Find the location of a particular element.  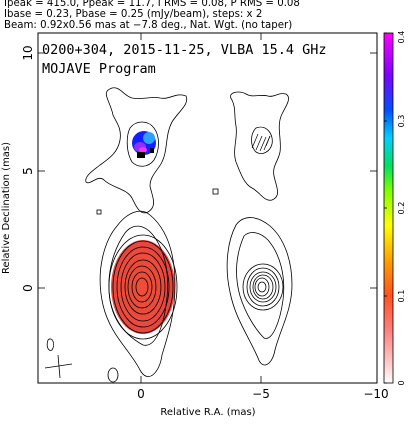

plot-title: 0200+304, 2015-11-25, VLBA 15.4 GHz is located at coordinates (184, 50).